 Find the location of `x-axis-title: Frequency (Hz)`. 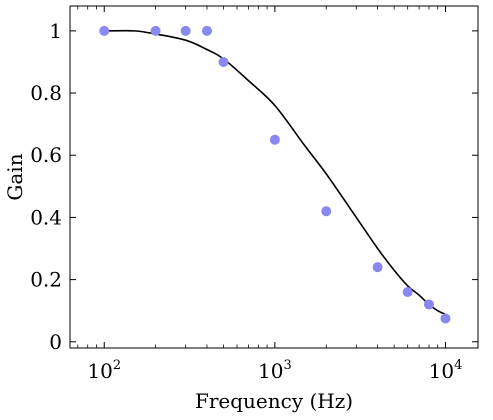

x-axis-title: Frequency (Hz) is located at coordinates (274, 401).